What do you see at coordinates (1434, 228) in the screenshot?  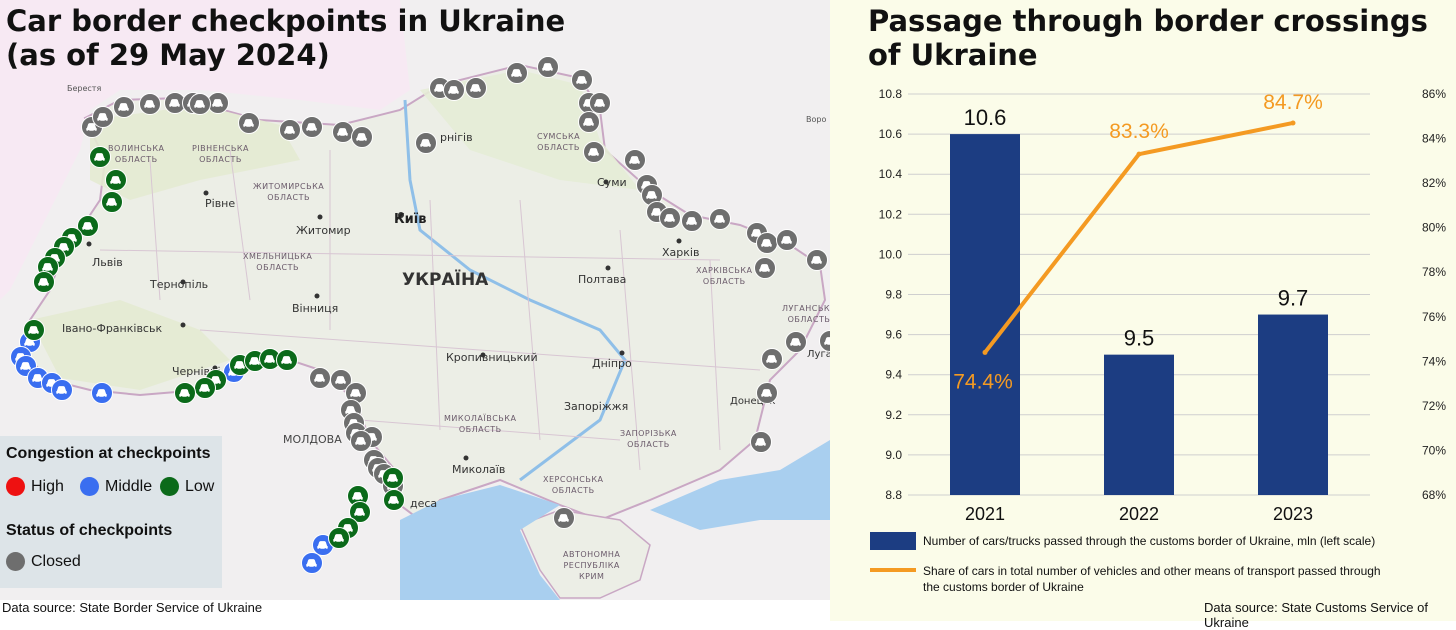 I see `y-right-tick-label: 80%` at bounding box center [1434, 228].